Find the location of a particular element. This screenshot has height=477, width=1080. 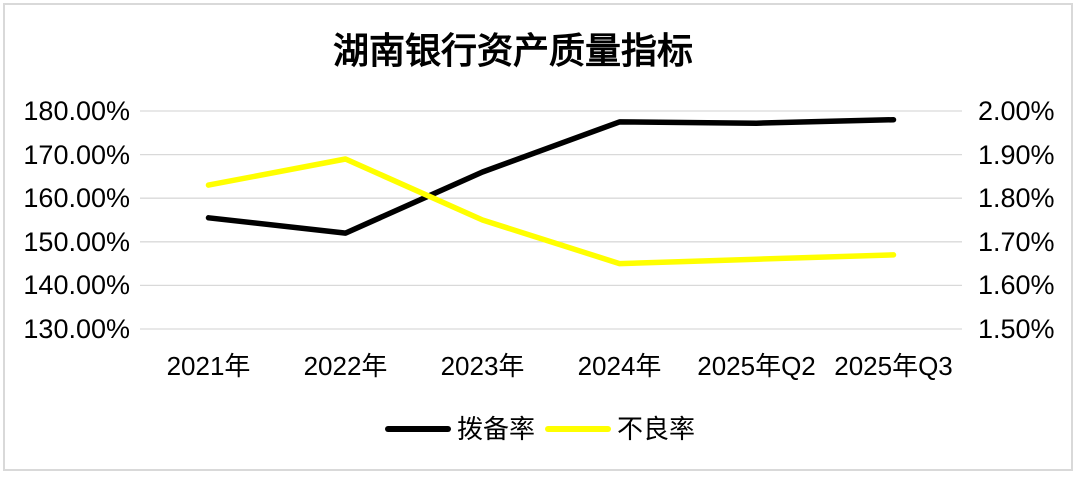

legend-label: 不良率 is located at coordinates (656, 429).